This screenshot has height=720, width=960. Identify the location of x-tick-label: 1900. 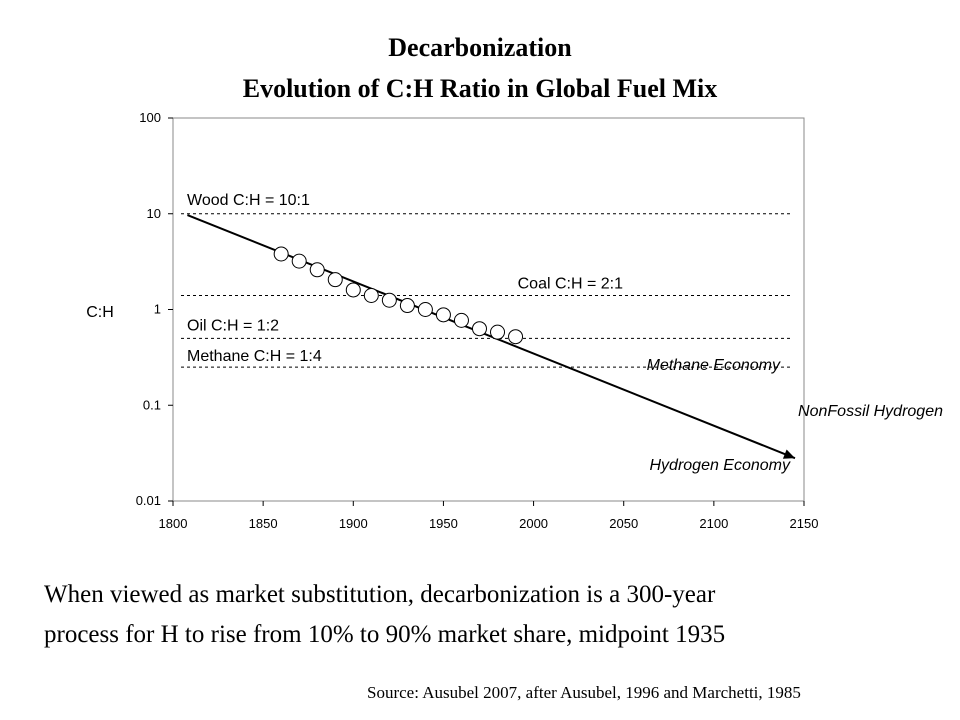
(353, 523).